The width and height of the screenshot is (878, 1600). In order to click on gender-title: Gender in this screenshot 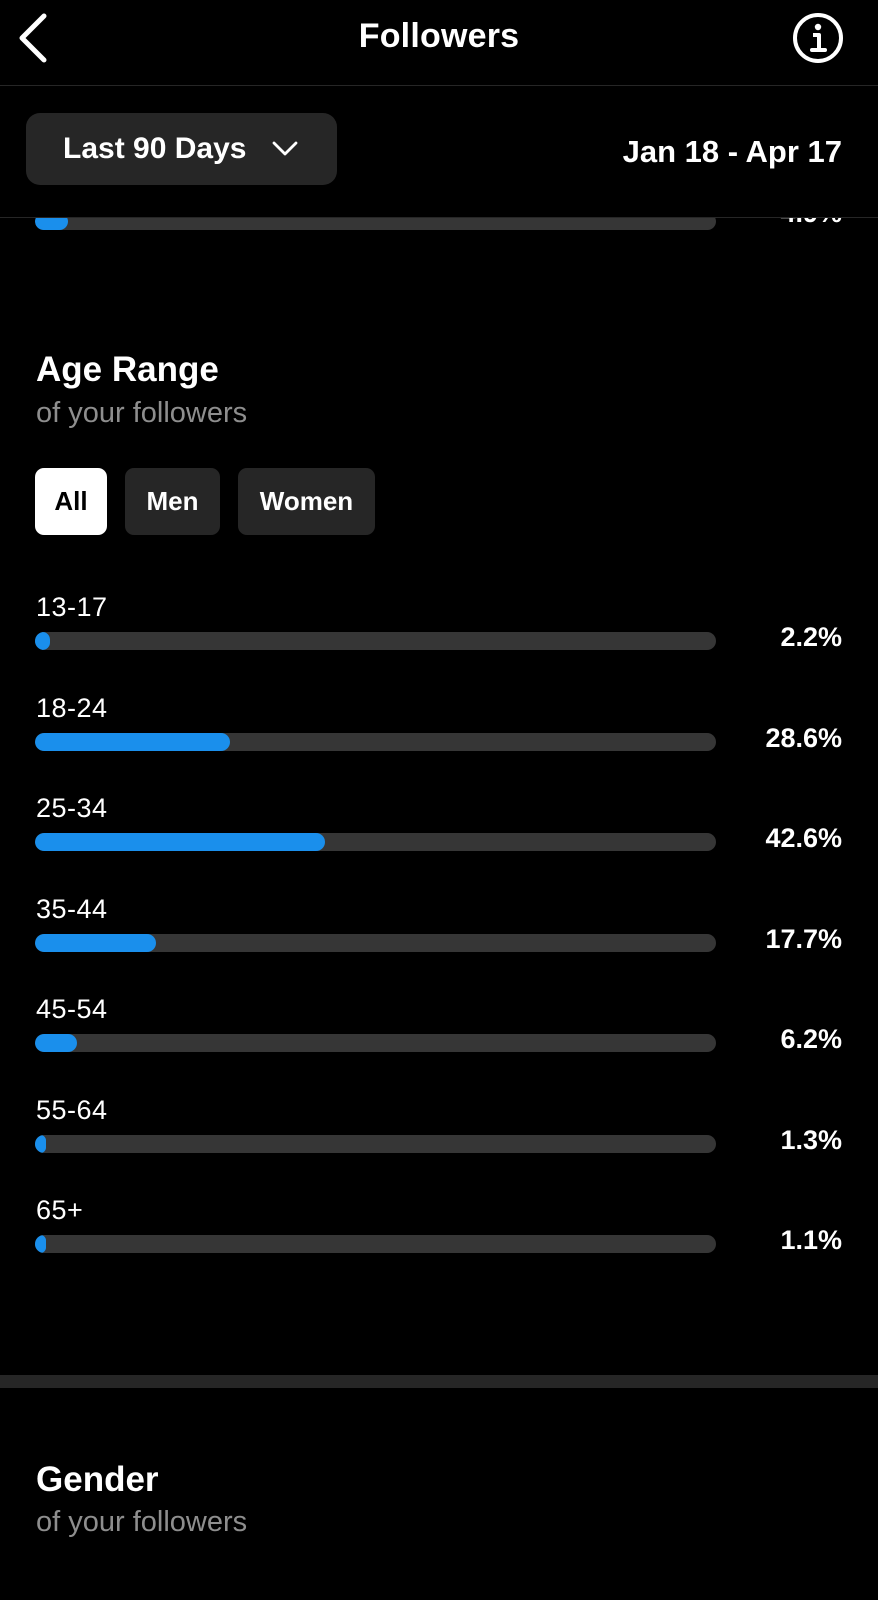, I will do `click(97, 1479)`.